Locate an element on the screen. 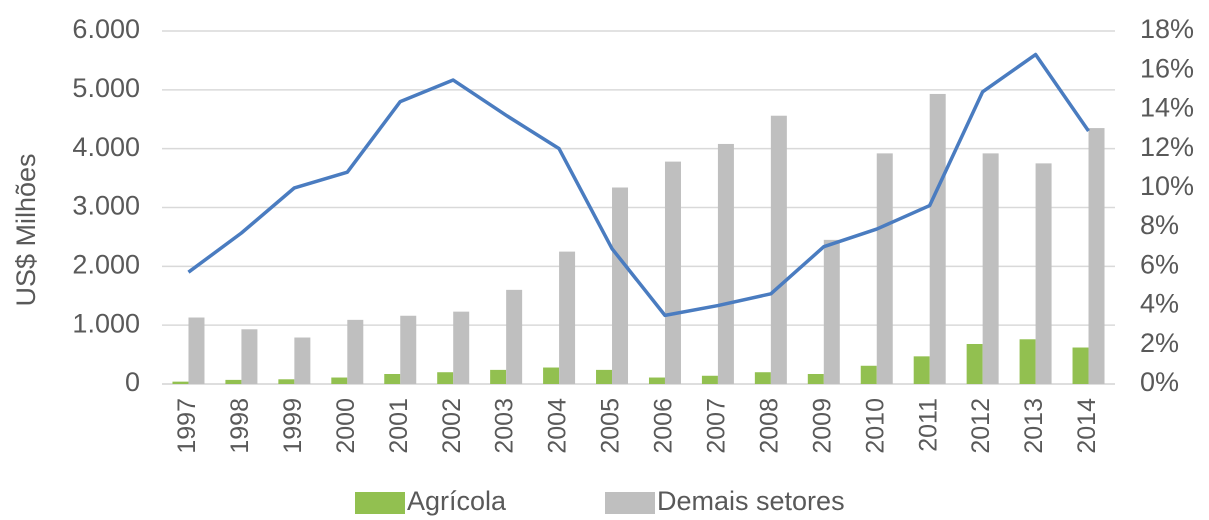 This screenshot has height=520, width=1209. legend-label: Demais setores is located at coordinates (751, 501).